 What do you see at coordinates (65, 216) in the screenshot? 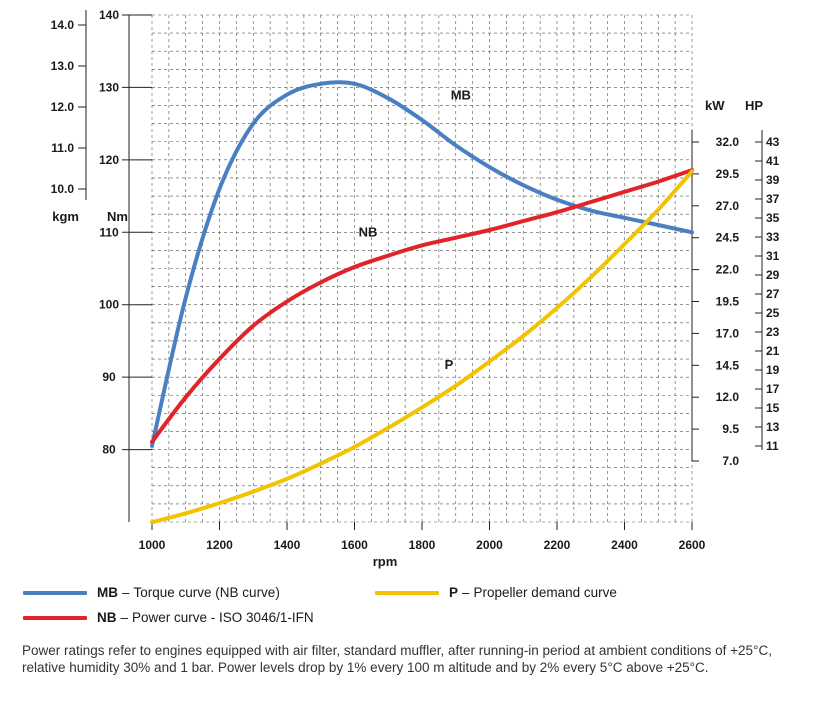
I see `kgm-axis-title: kgm` at bounding box center [65, 216].